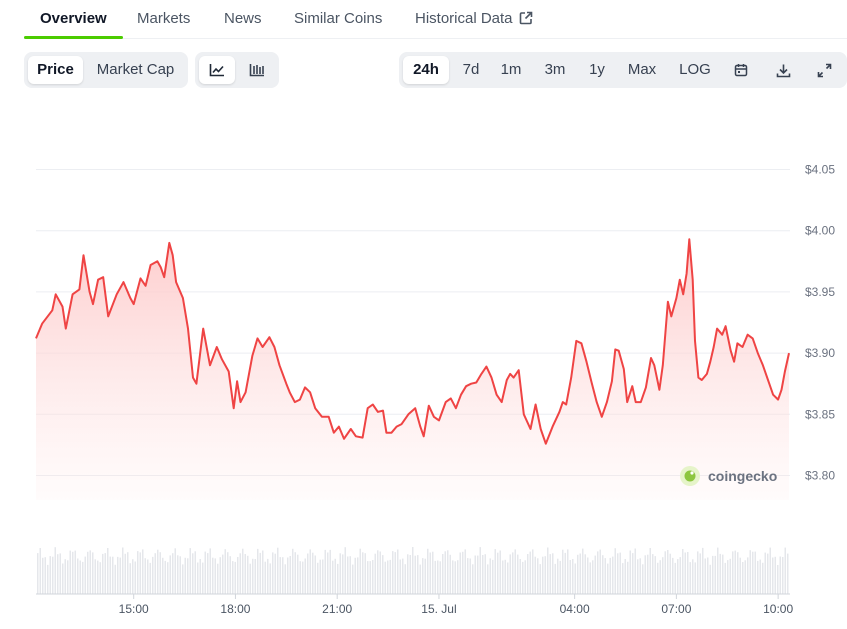 Image resolution: width=847 pixels, height=629 pixels. I want to click on tab-similar-coins: Similar Coins, so click(338, 18).